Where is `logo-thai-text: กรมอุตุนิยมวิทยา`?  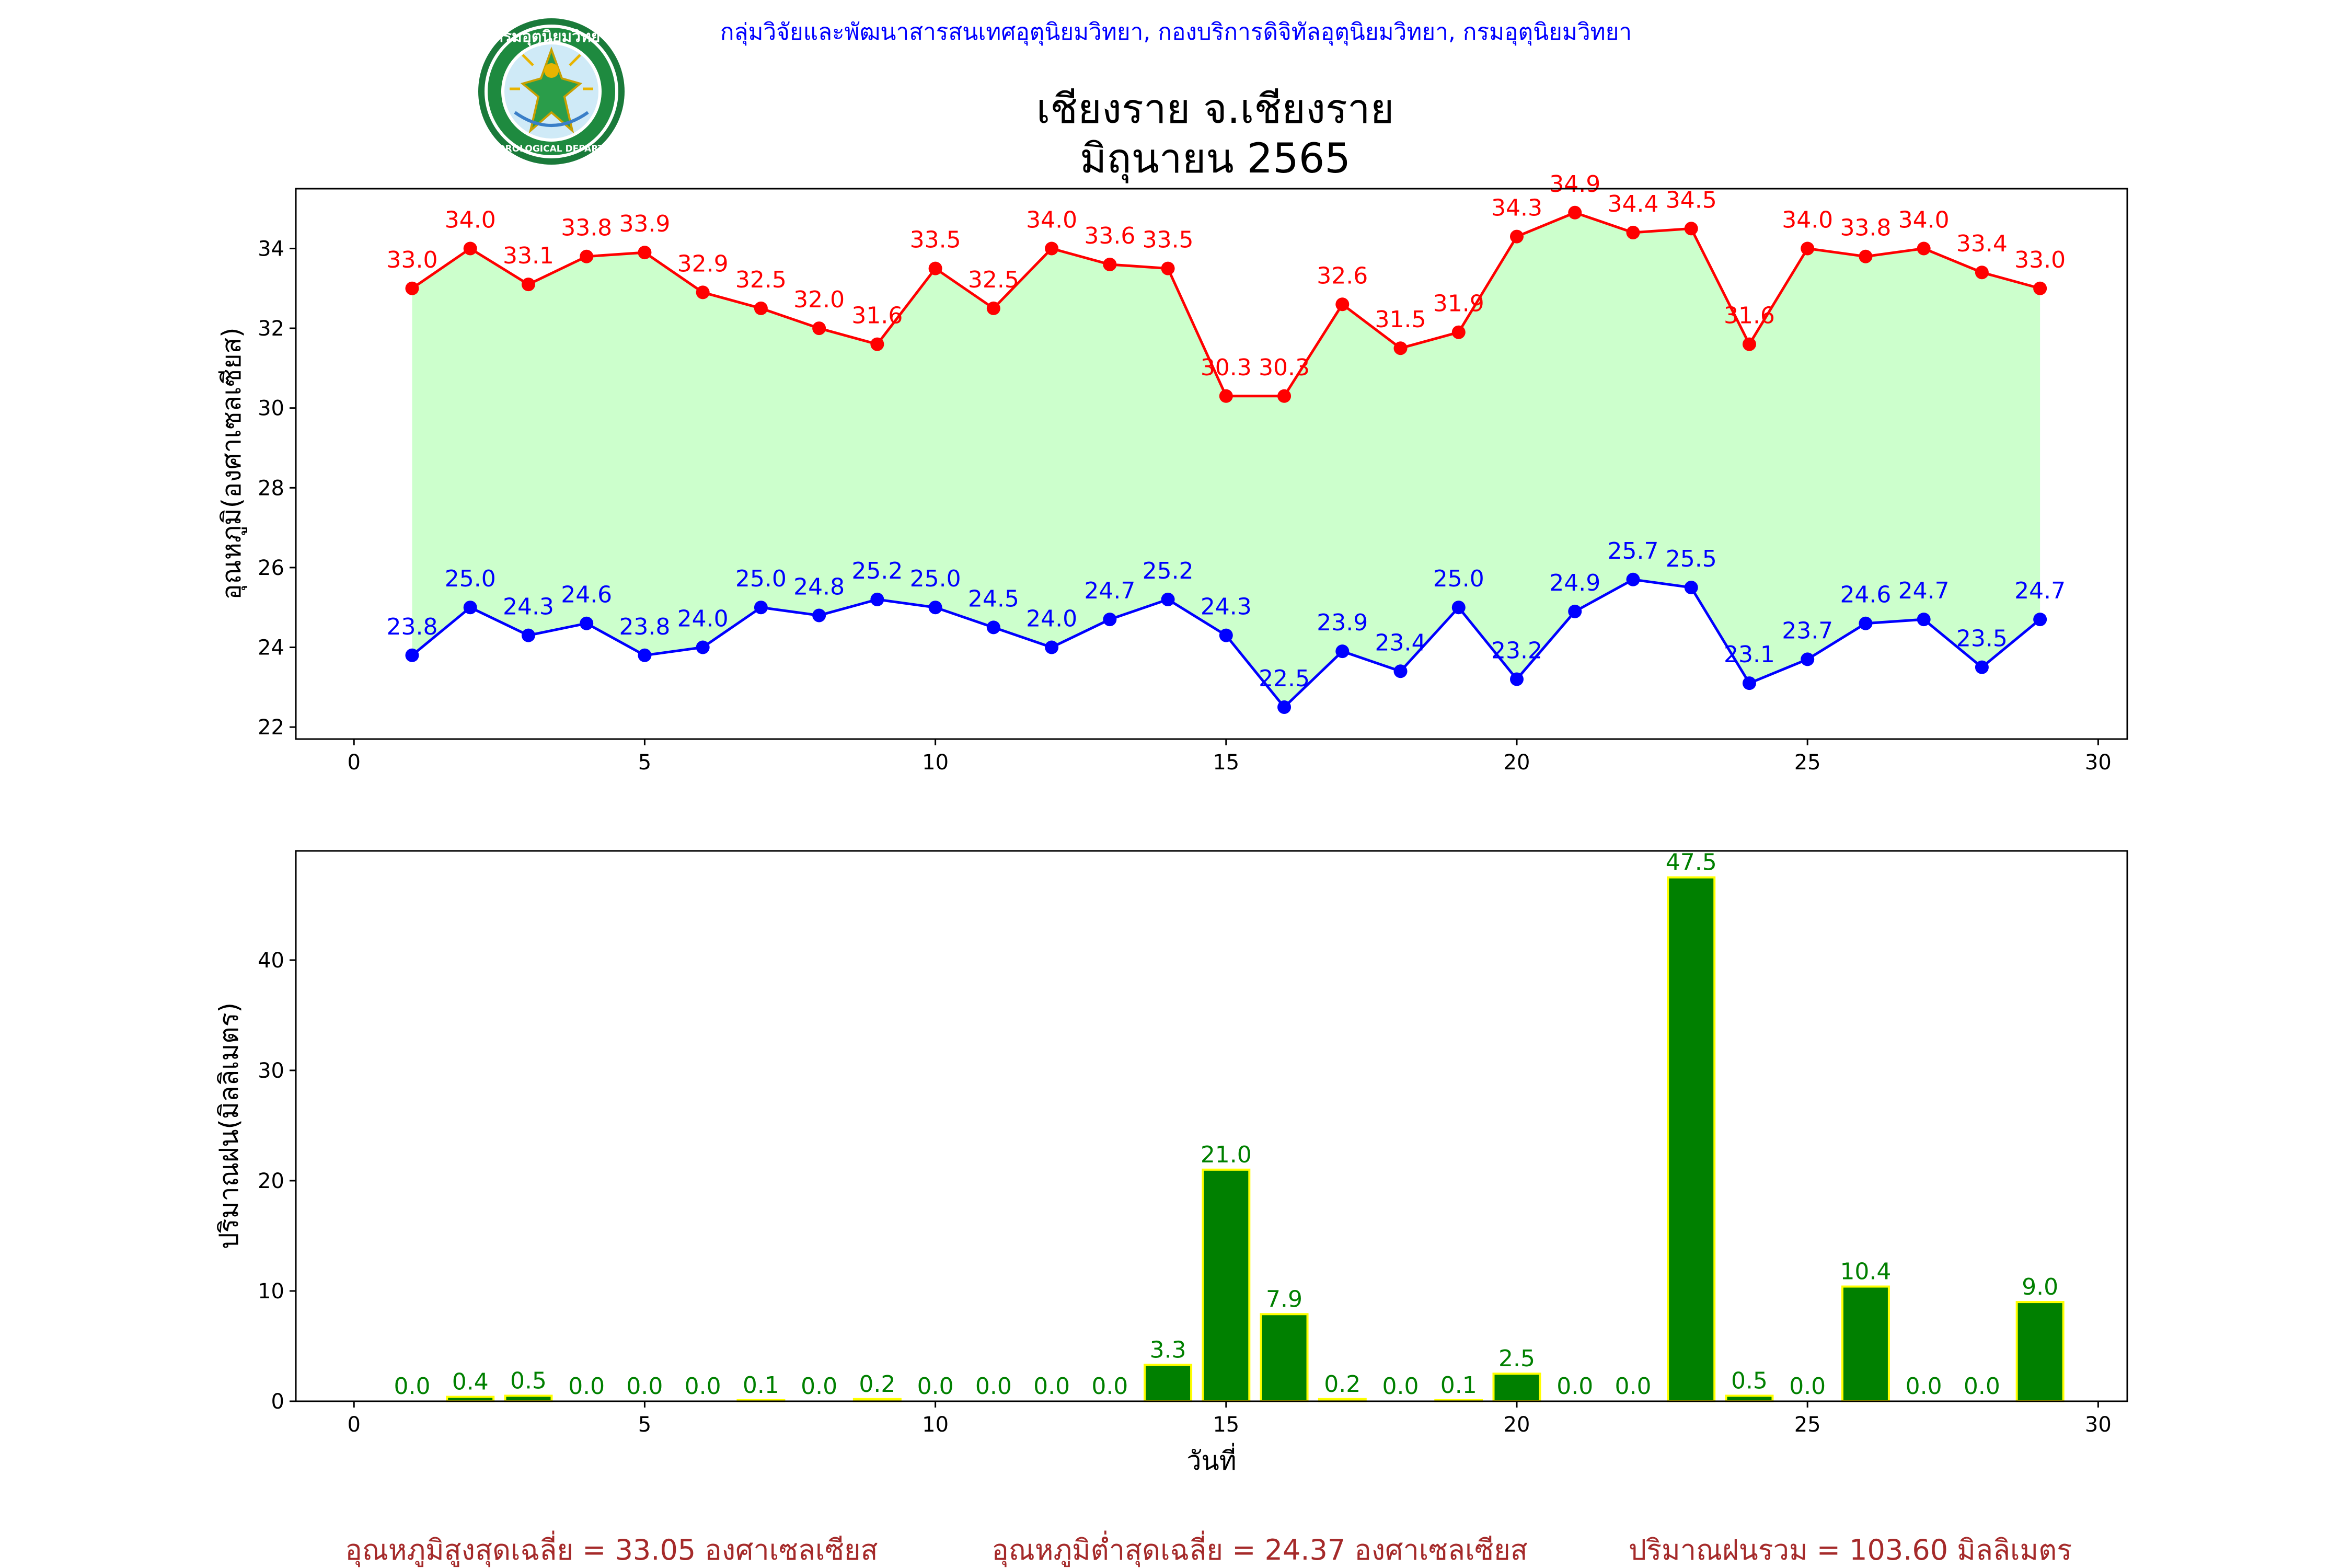 logo-thai-text: กรมอุตุนิยมวิทยา is located at coordinates (551, 37).